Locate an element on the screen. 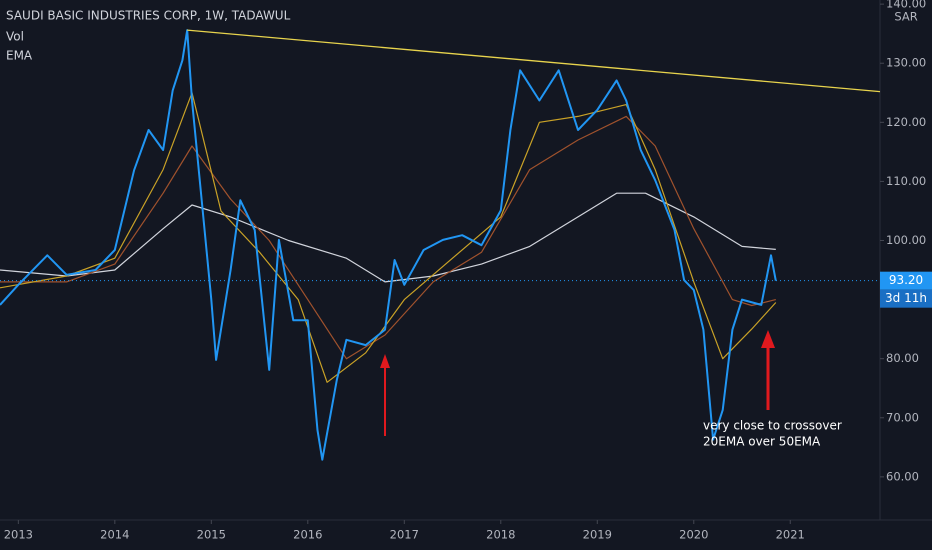 The height and width of the screenshot is (550, 932). indicator-label: EMA is located at coordinates (19, 56).